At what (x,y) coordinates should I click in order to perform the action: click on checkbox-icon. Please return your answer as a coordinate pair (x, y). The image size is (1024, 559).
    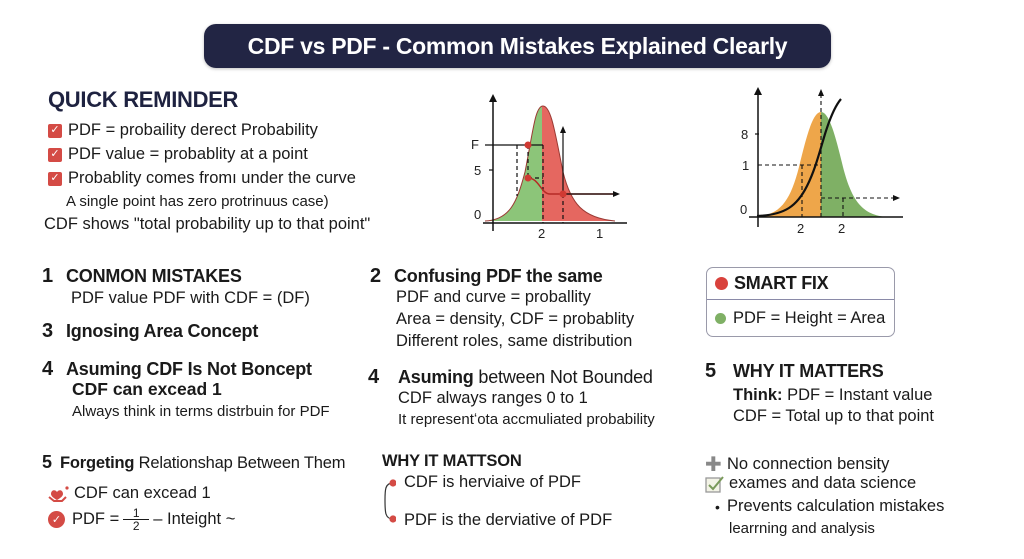
    Looking at the image, I should click on (714, 484).